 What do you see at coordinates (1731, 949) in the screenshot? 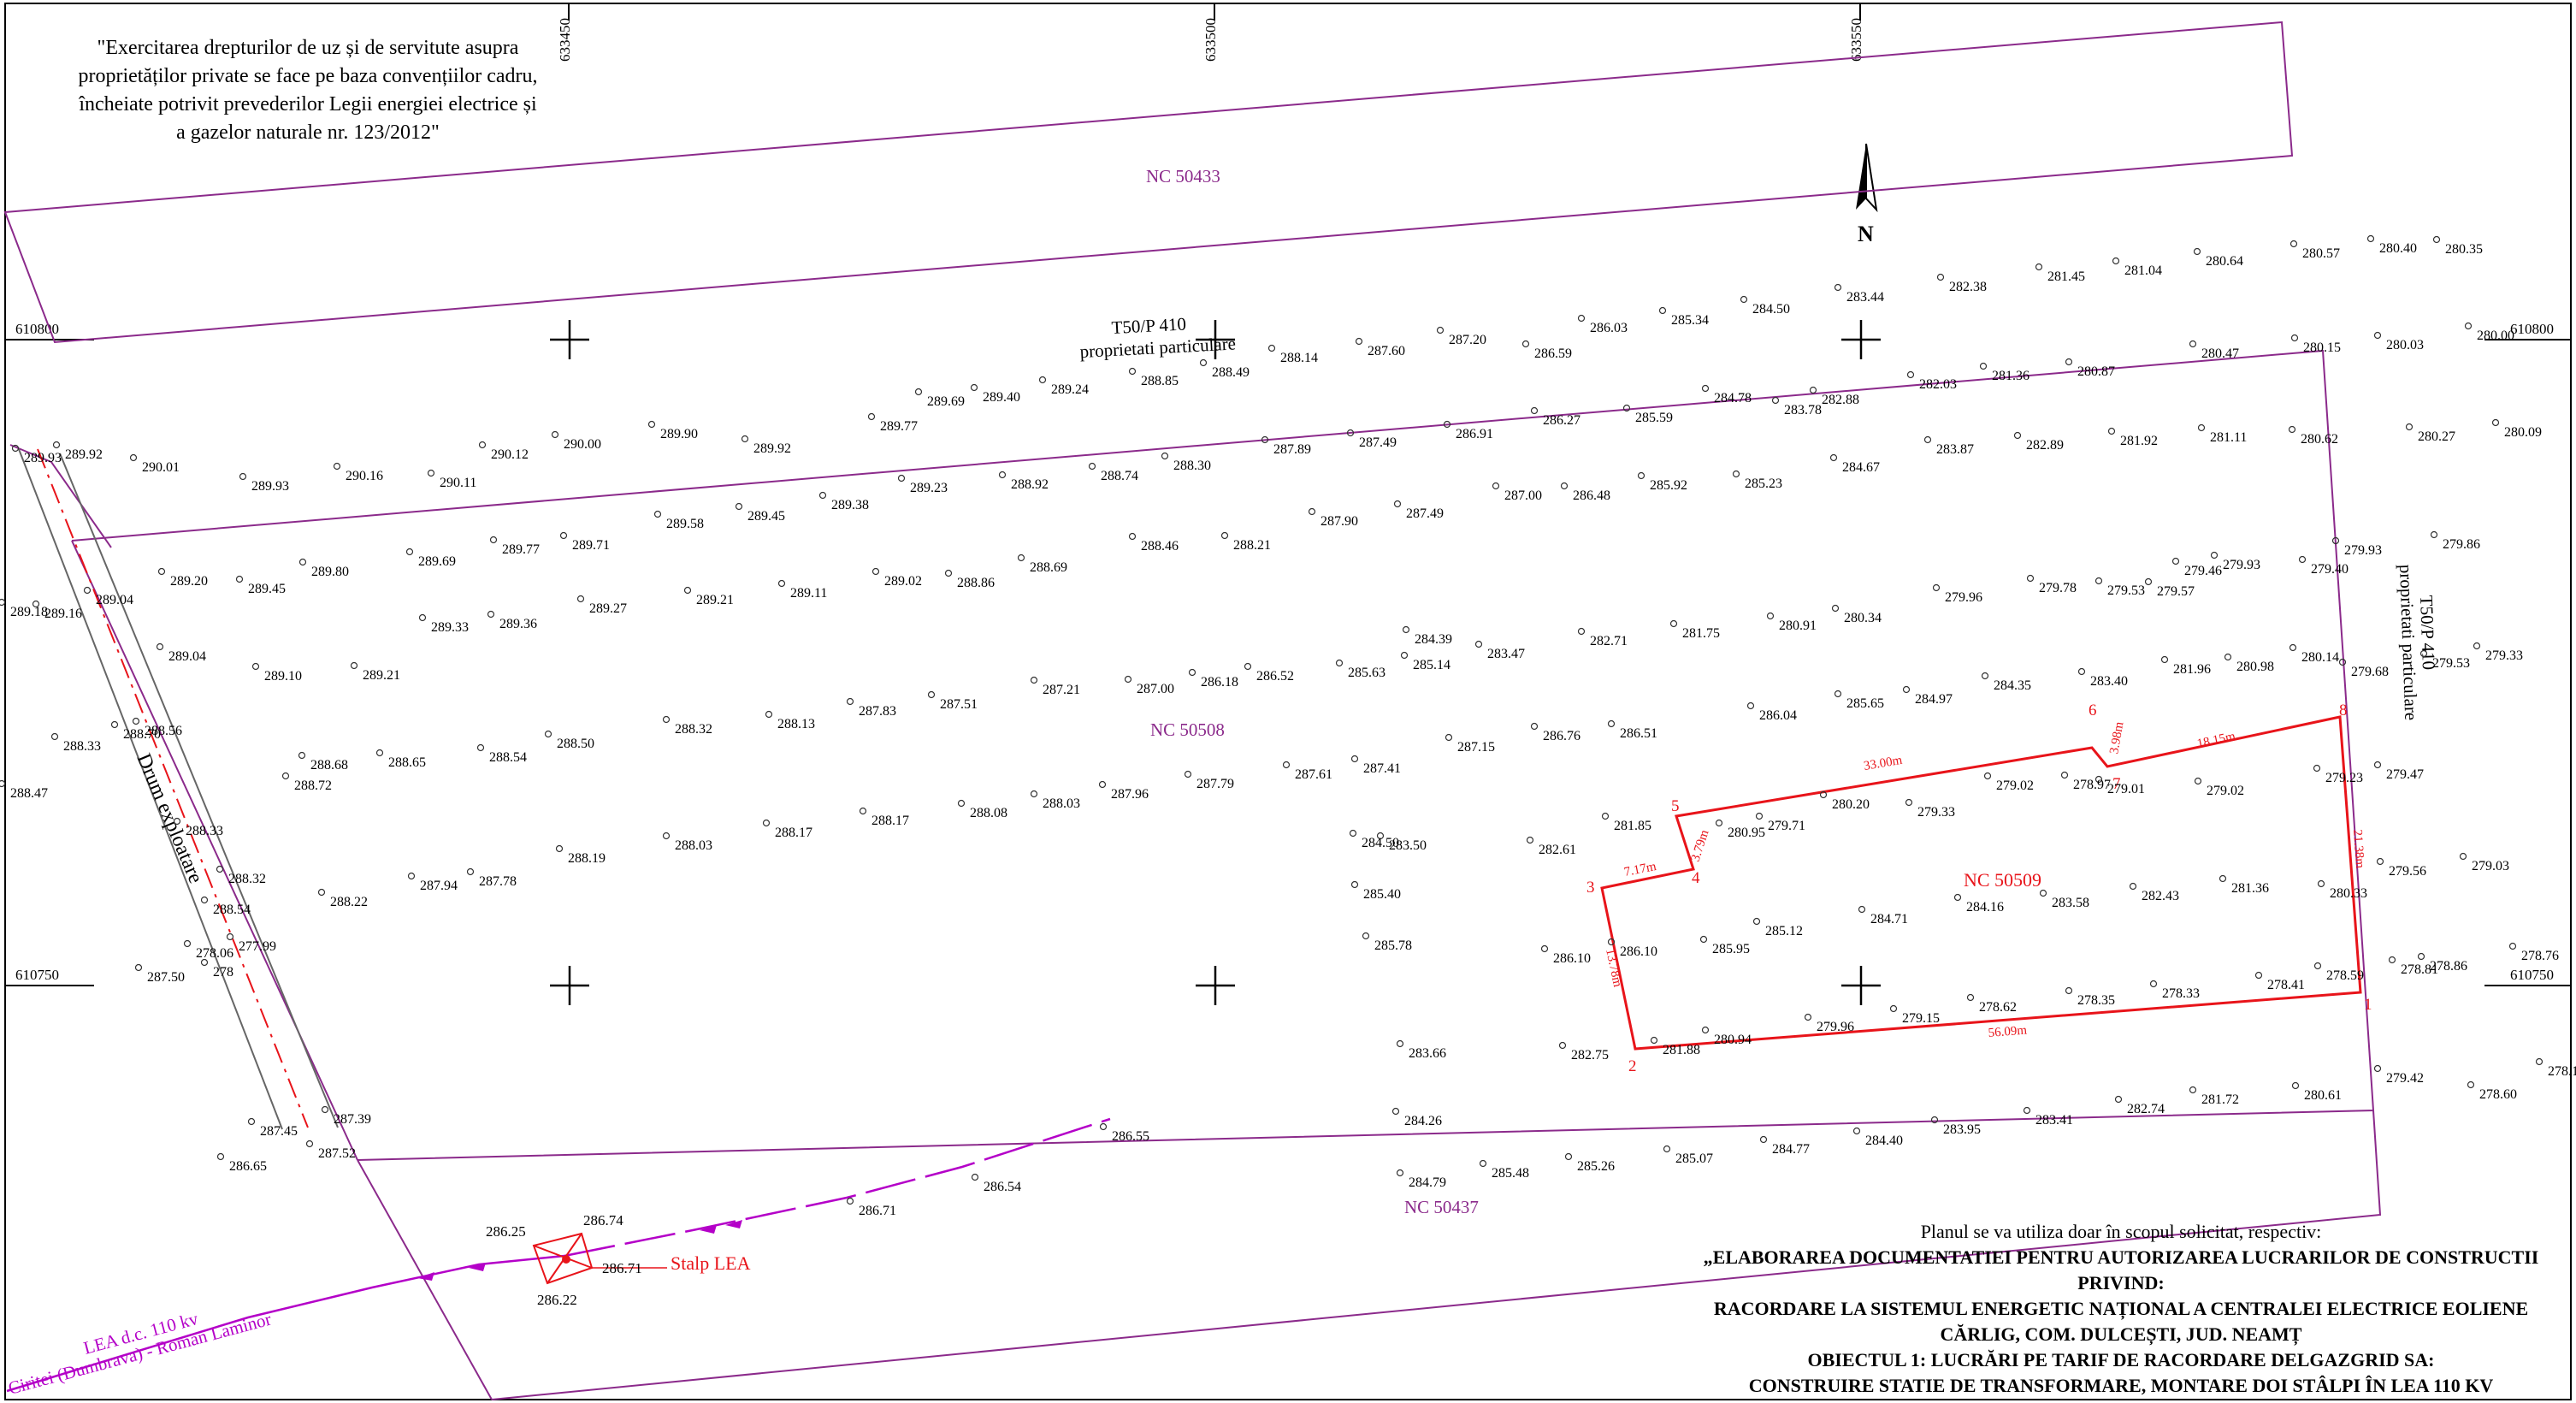
I see `spot-elevation: 285.95` at bounding box center [1731, 949].